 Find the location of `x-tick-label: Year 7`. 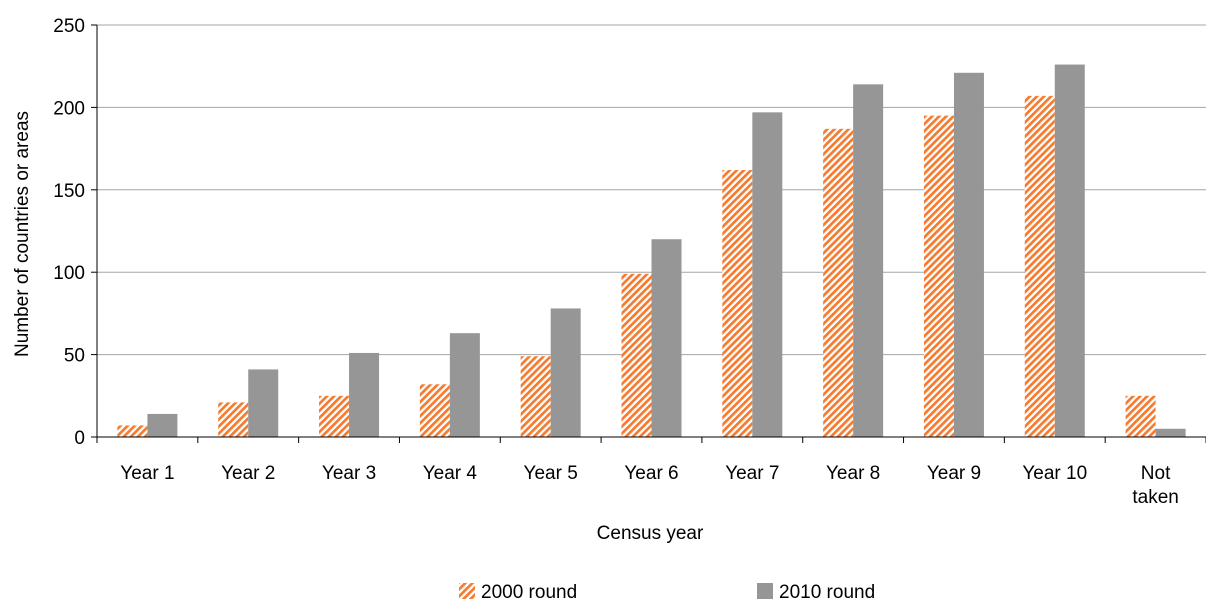

x-tick-label: Year 7 is located at coordinates (752, 473).